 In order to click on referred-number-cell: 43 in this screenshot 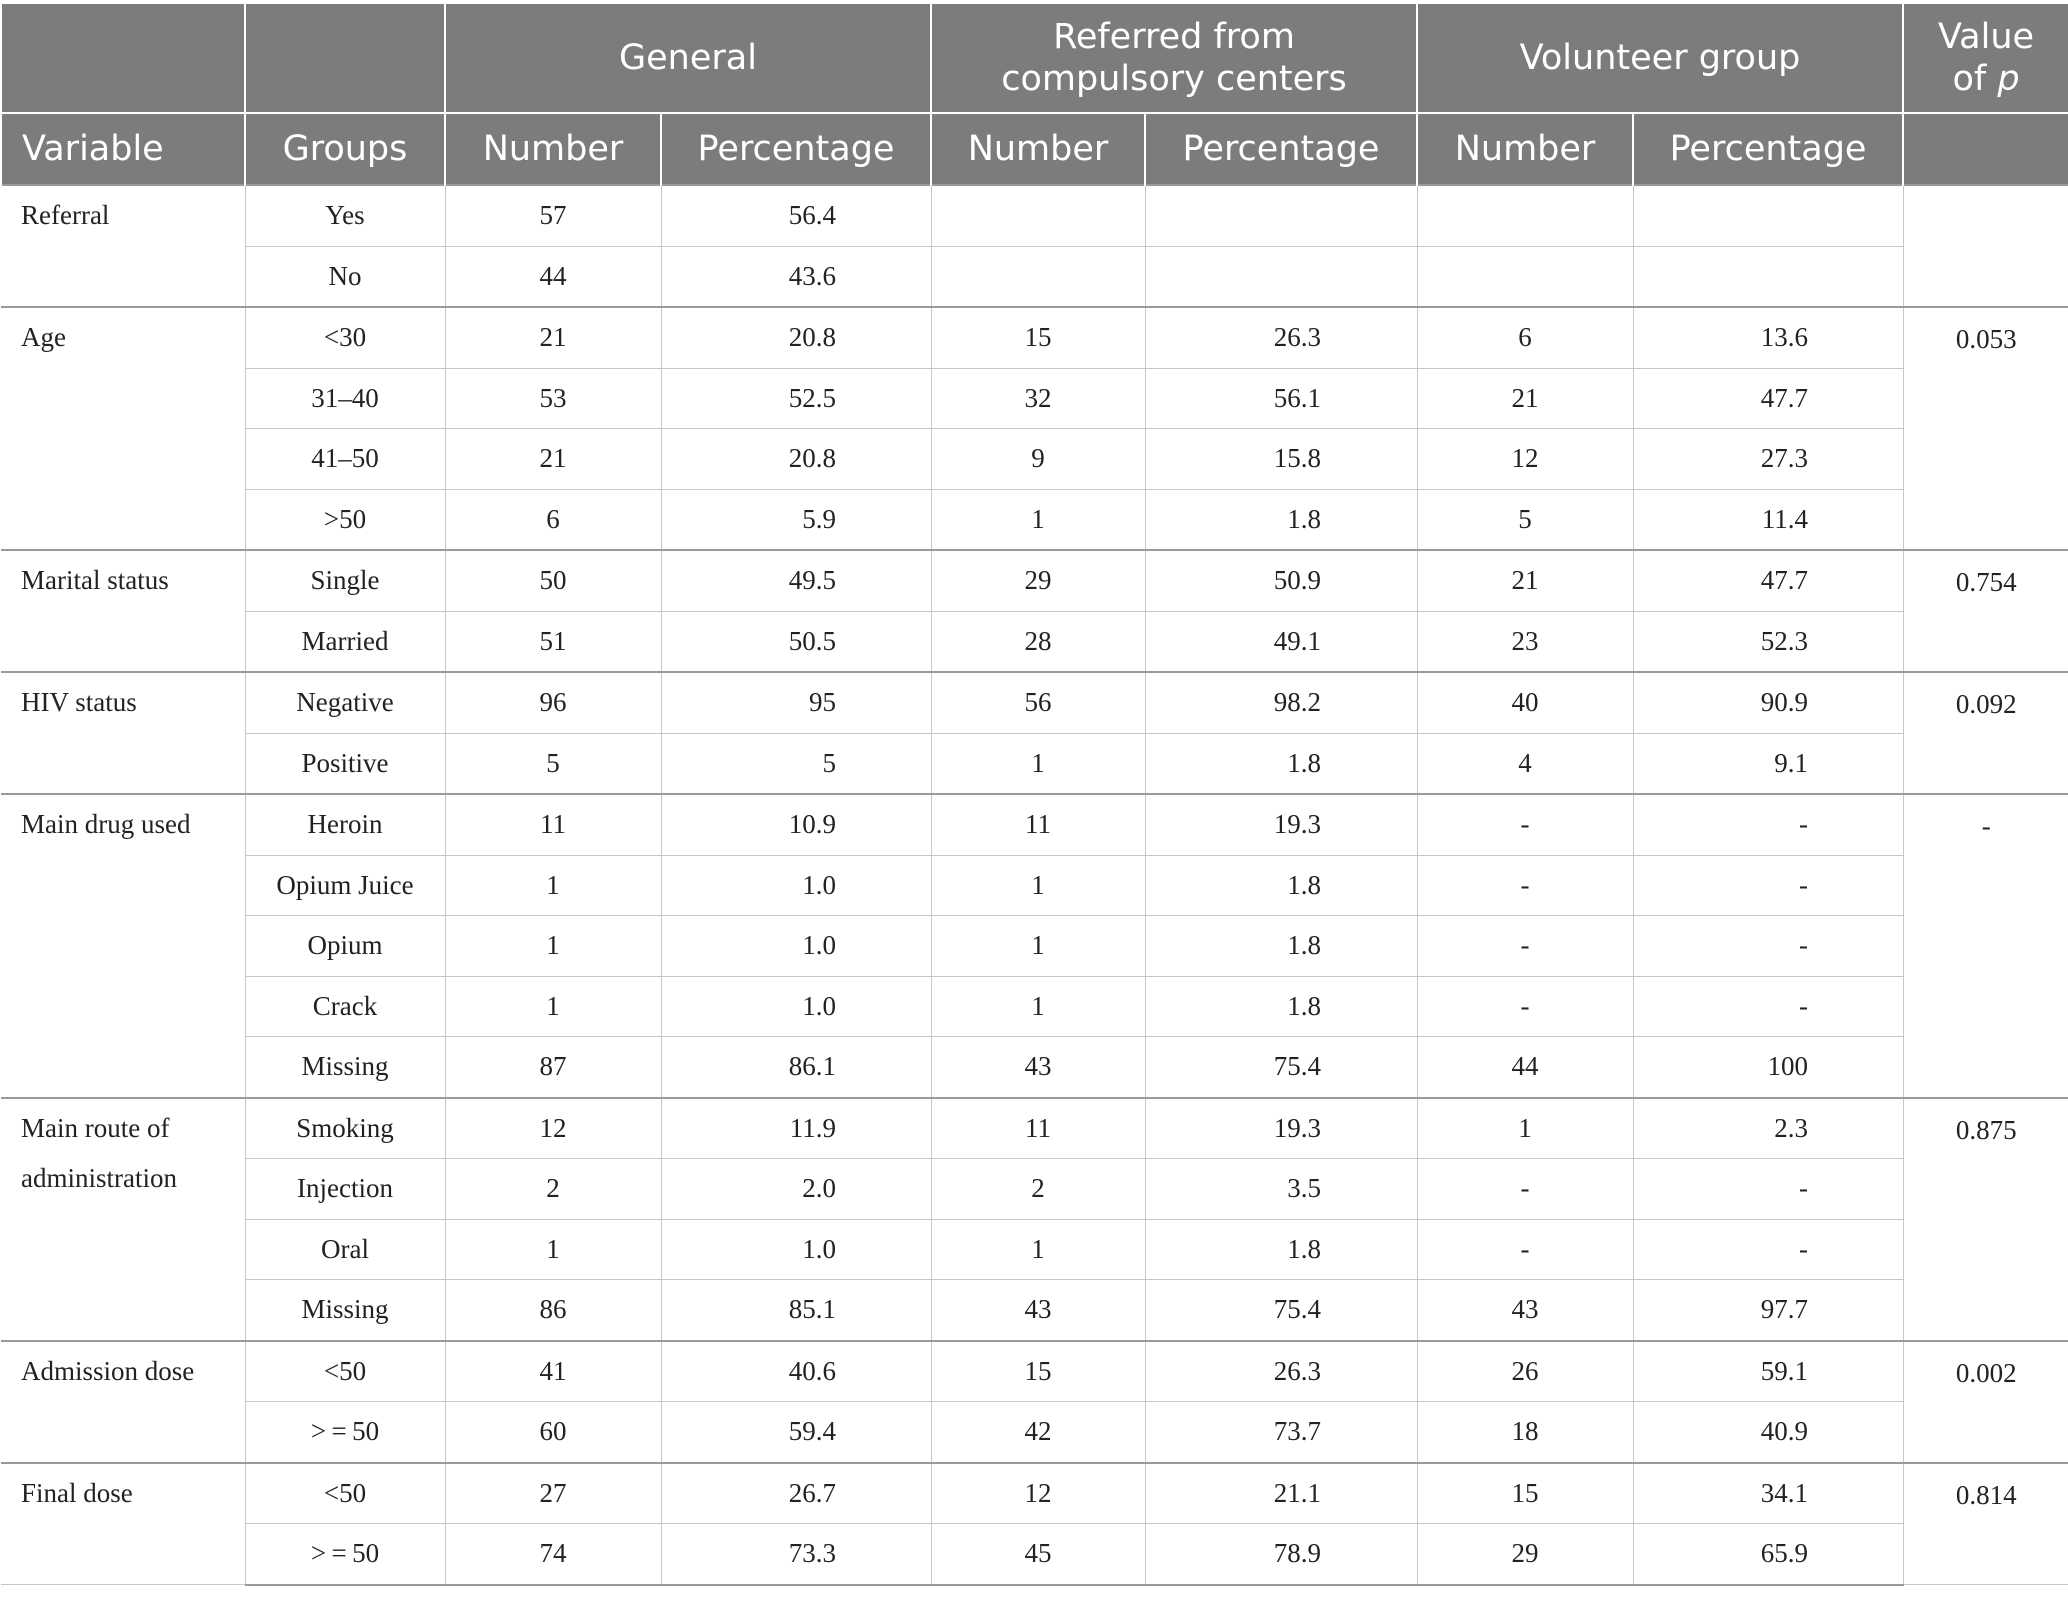, I will do `click(1038, 1067)`.